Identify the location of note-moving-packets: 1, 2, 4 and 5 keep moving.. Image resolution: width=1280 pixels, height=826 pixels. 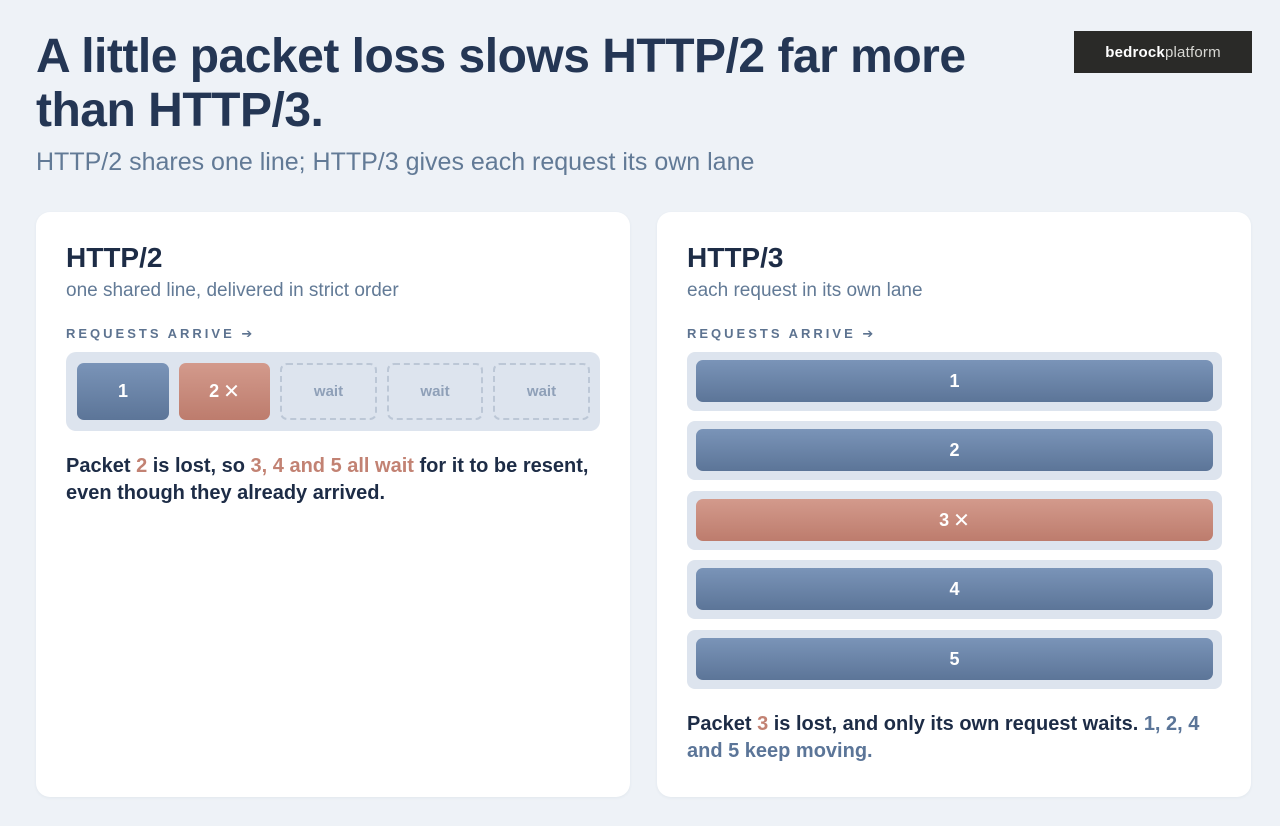
(943, 737).